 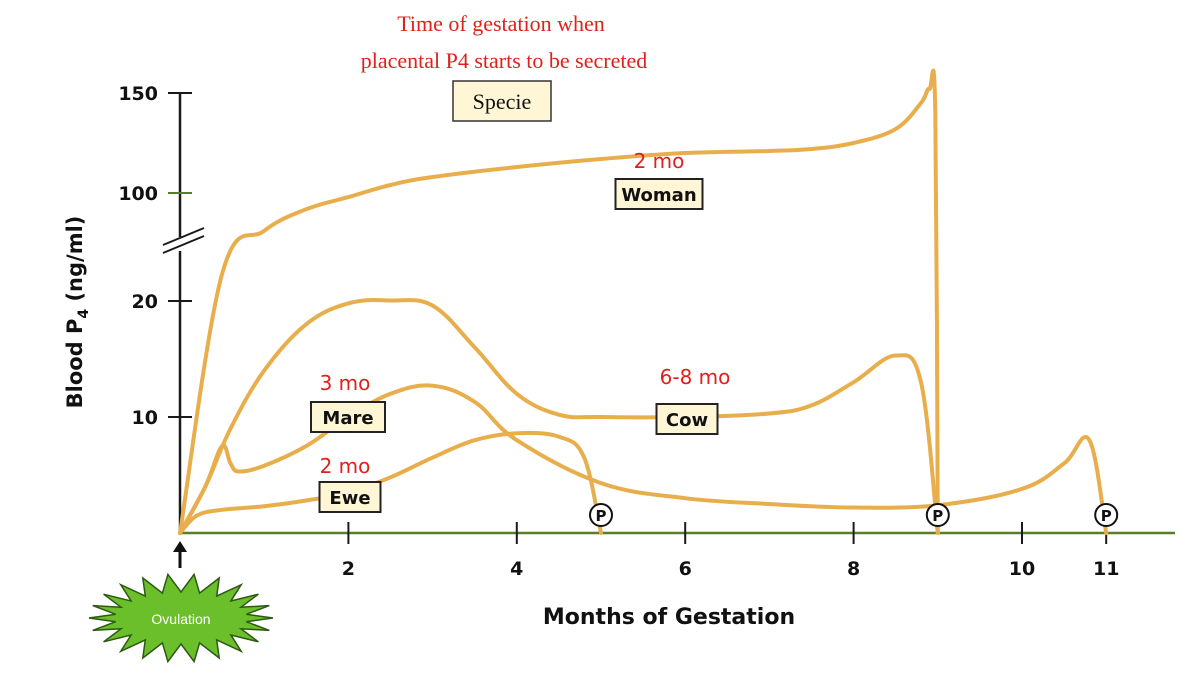 I want to click on x-tick-label: 6, so click(x=685, y=569).